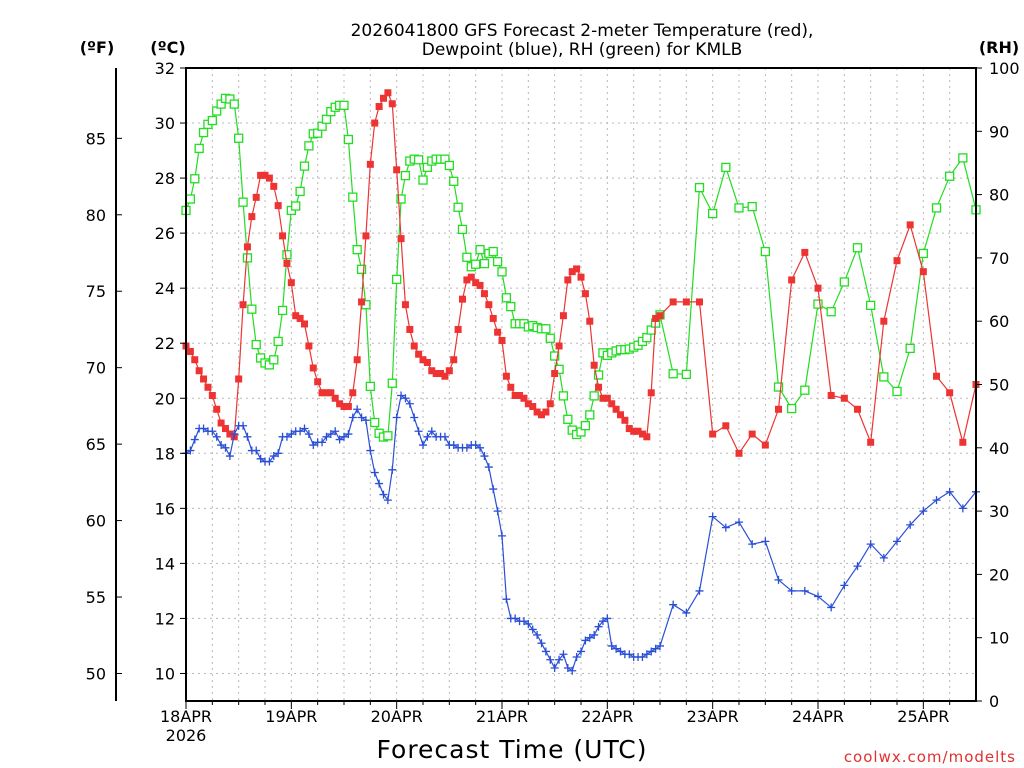 The width and height of the screenshot is (1024, 768). Describe the element at coordinates (818, 716) in the screenshot. I see `x-tick-label: 24APR` at that location.